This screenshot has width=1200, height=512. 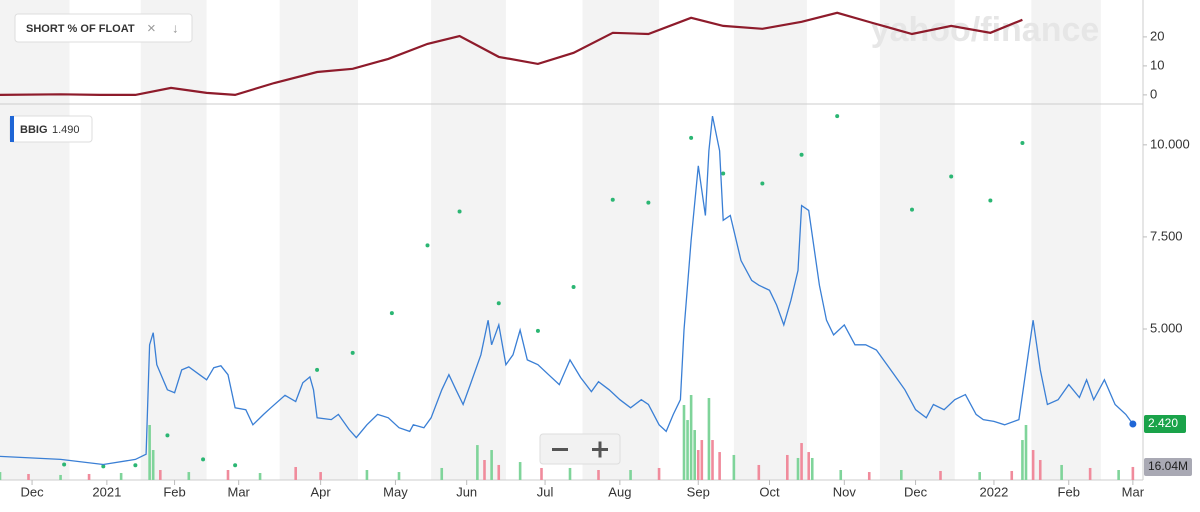 What do you see at coordinates (545, 491) in the screenshot?
I see `x-tick-label: Jul` at bounding box center [545, 491].